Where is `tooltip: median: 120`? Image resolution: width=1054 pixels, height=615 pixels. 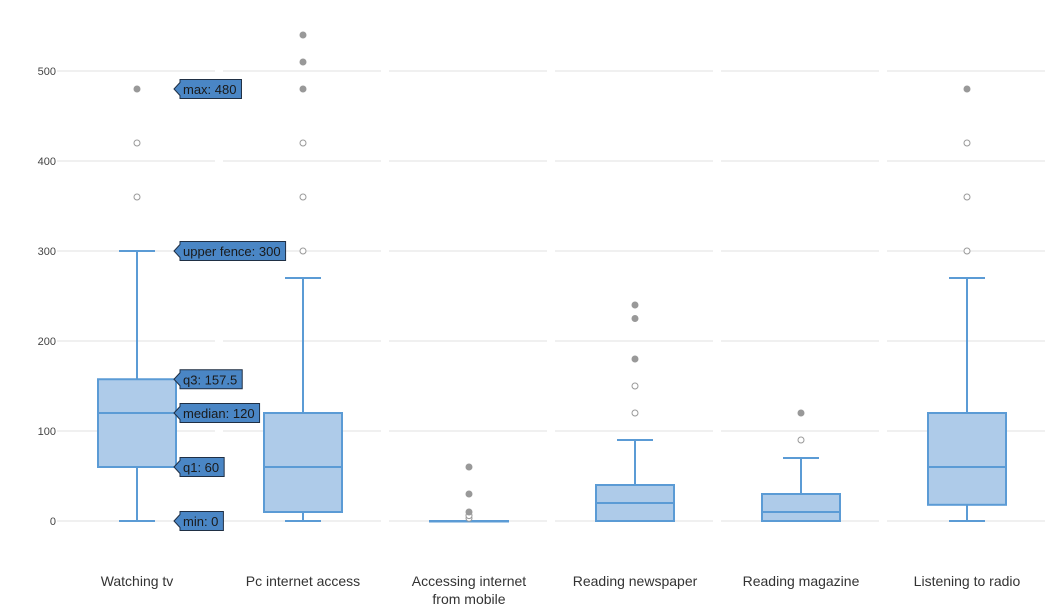 tooltip: median: 120 is located at coordinates (217, 413).